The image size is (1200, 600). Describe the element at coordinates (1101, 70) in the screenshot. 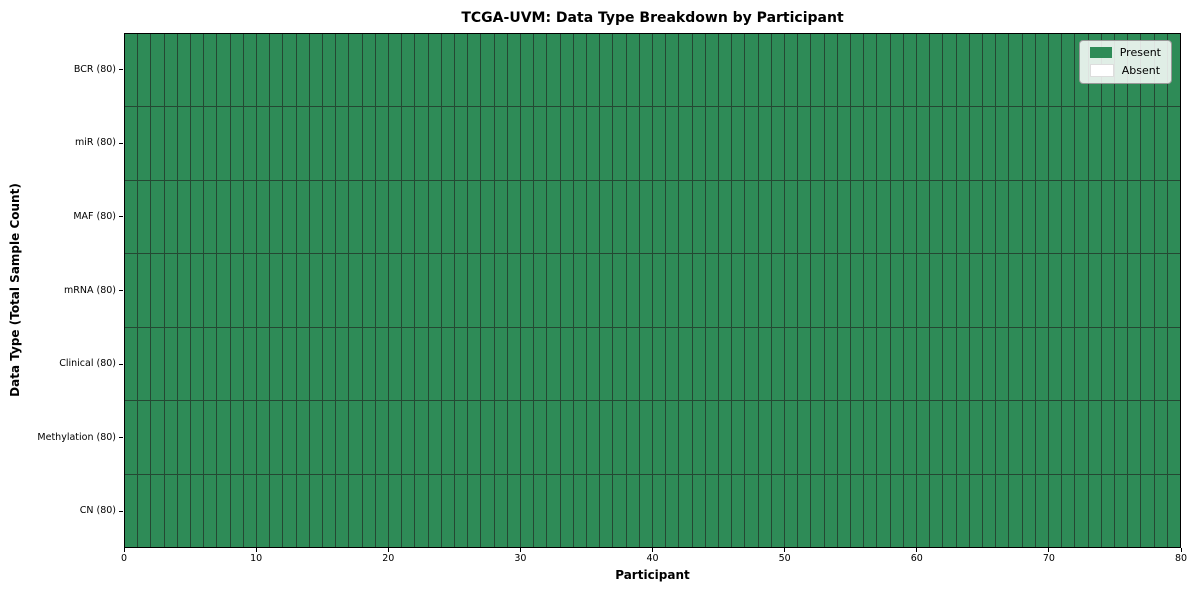

I see `absent-swatch` at that location.